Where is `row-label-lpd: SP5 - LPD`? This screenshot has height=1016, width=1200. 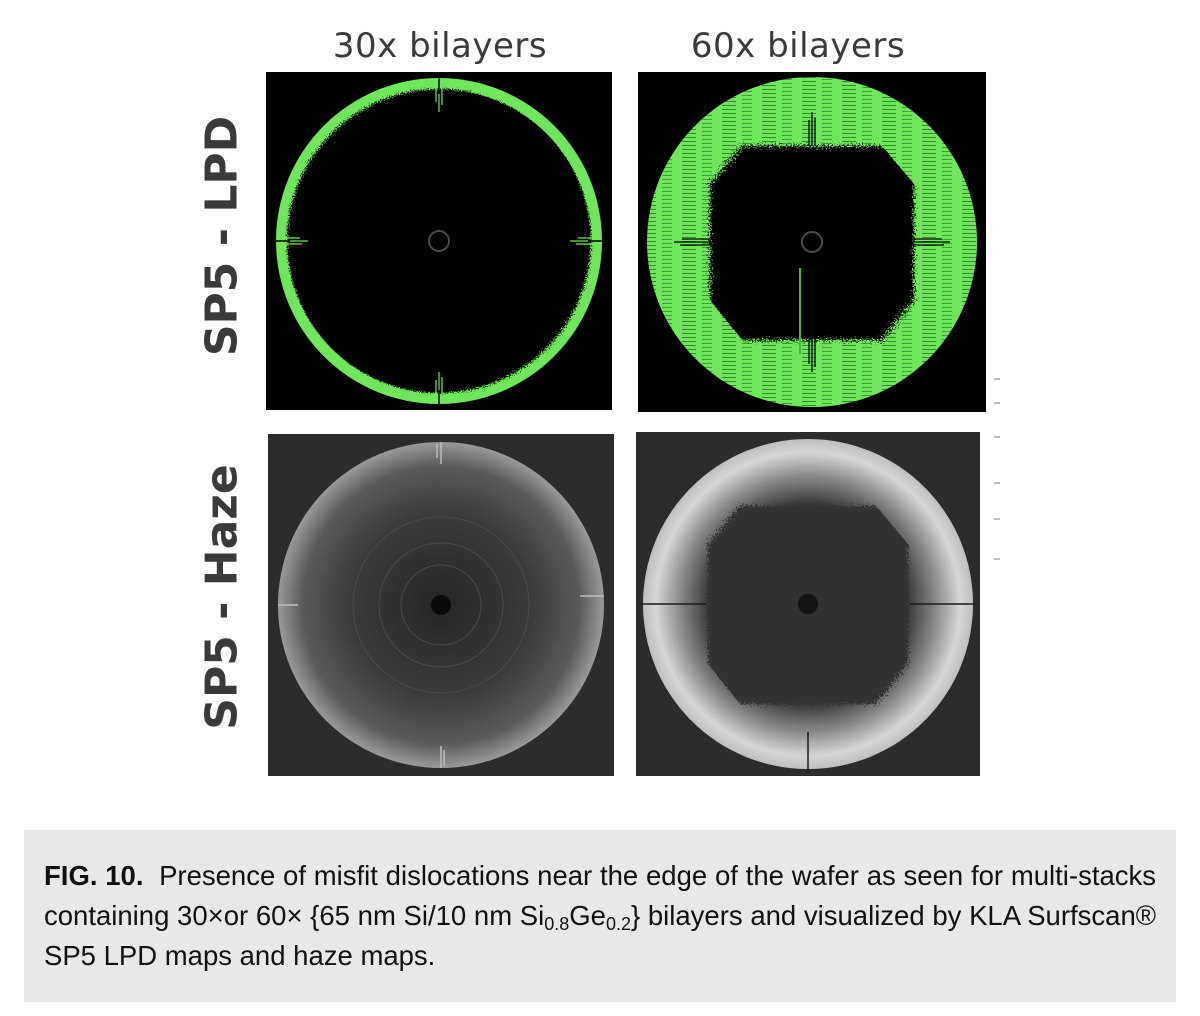
row-label-lpd: SP5 - LPD is located at coordinates (222, 236).